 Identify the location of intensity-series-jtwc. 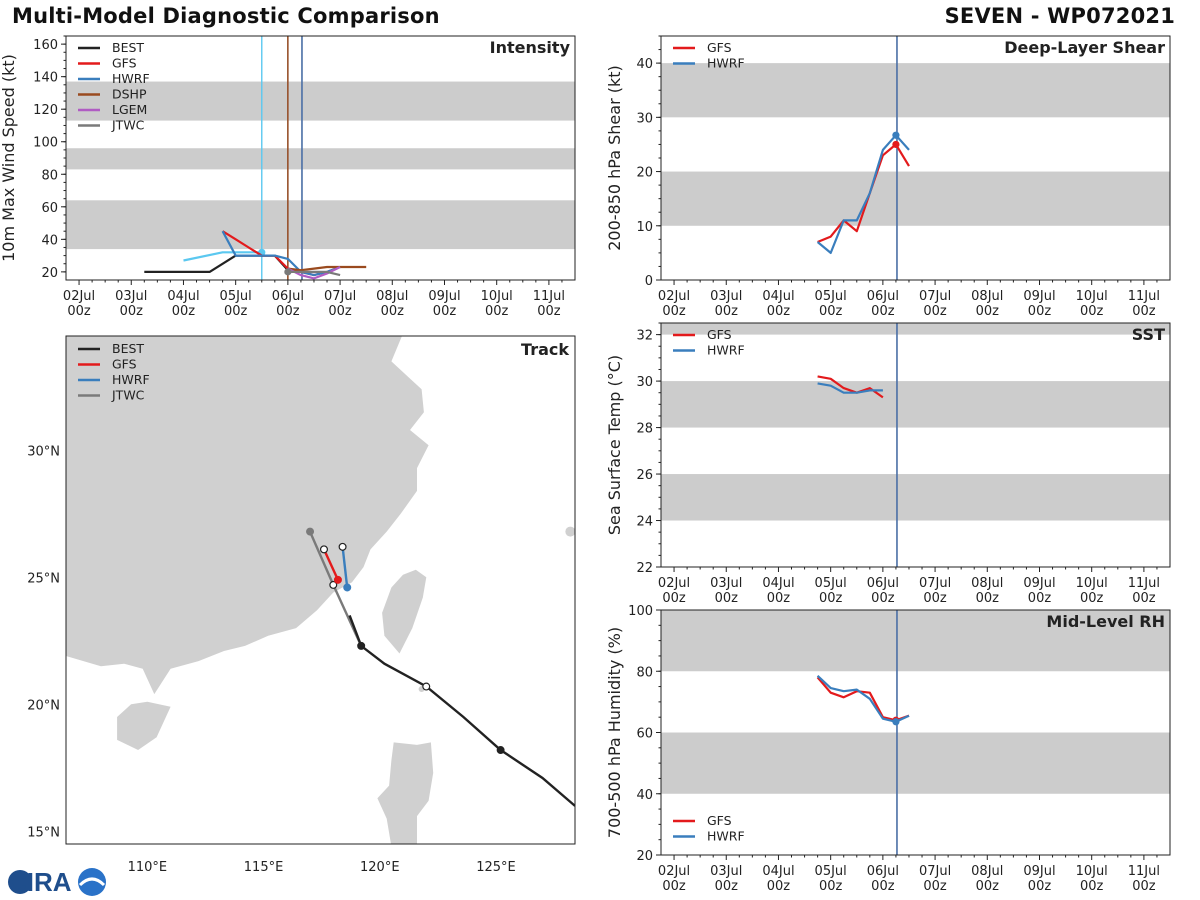
(314, 273).